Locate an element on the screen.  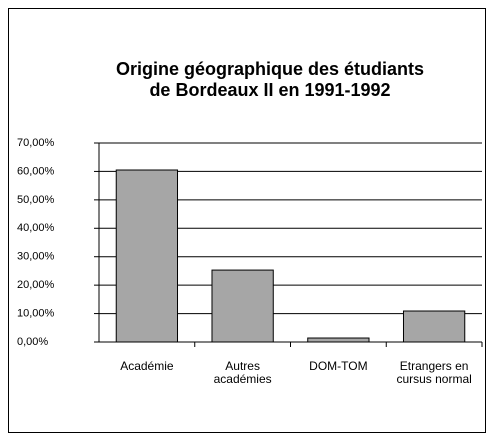
x-tick-label: DOM-TOM is located at coordinates (338, 366).